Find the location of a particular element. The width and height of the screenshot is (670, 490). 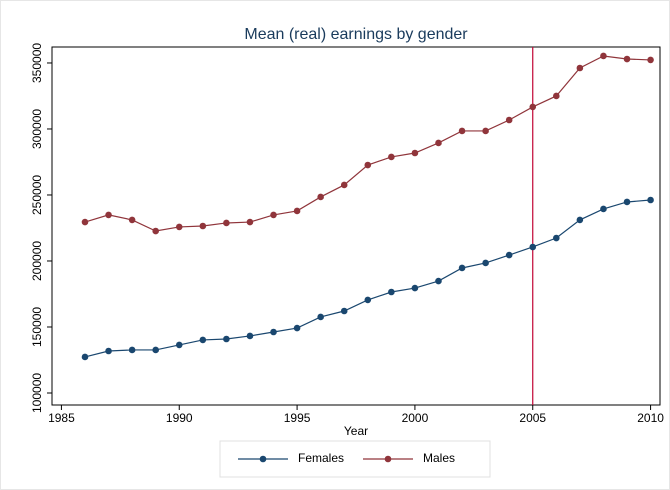

y-tick-label: 100000 is located at coordinates (37, 393).